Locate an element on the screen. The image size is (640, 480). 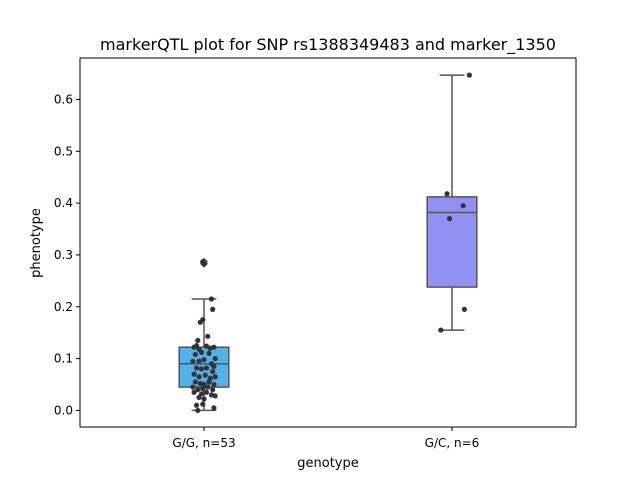
y-axis-label: phenotype is located at coordinates (36, 243).